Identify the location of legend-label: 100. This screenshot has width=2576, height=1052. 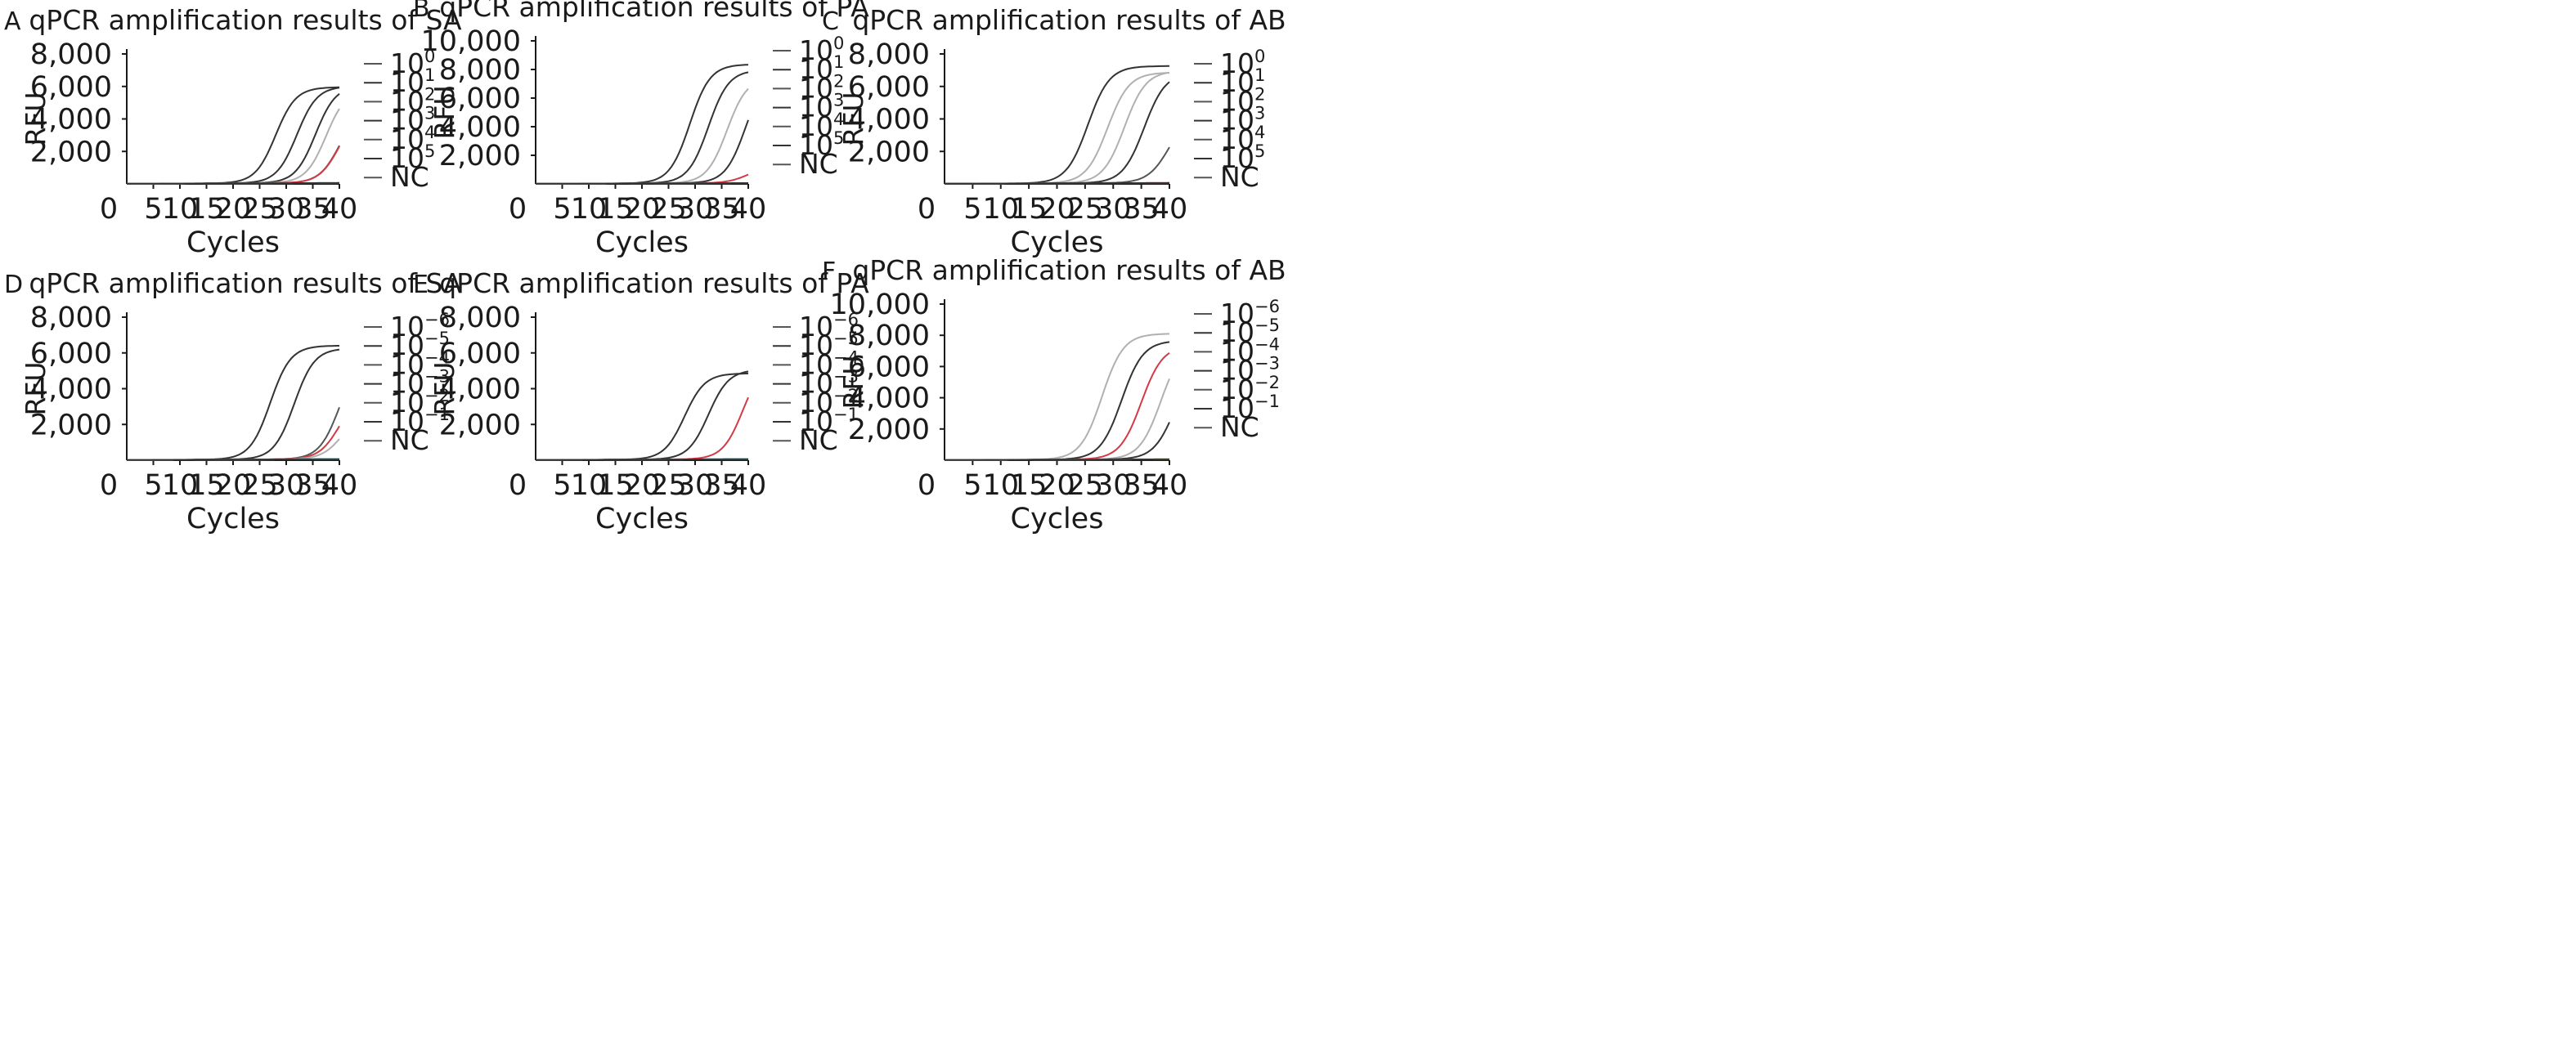
(1242, 63).